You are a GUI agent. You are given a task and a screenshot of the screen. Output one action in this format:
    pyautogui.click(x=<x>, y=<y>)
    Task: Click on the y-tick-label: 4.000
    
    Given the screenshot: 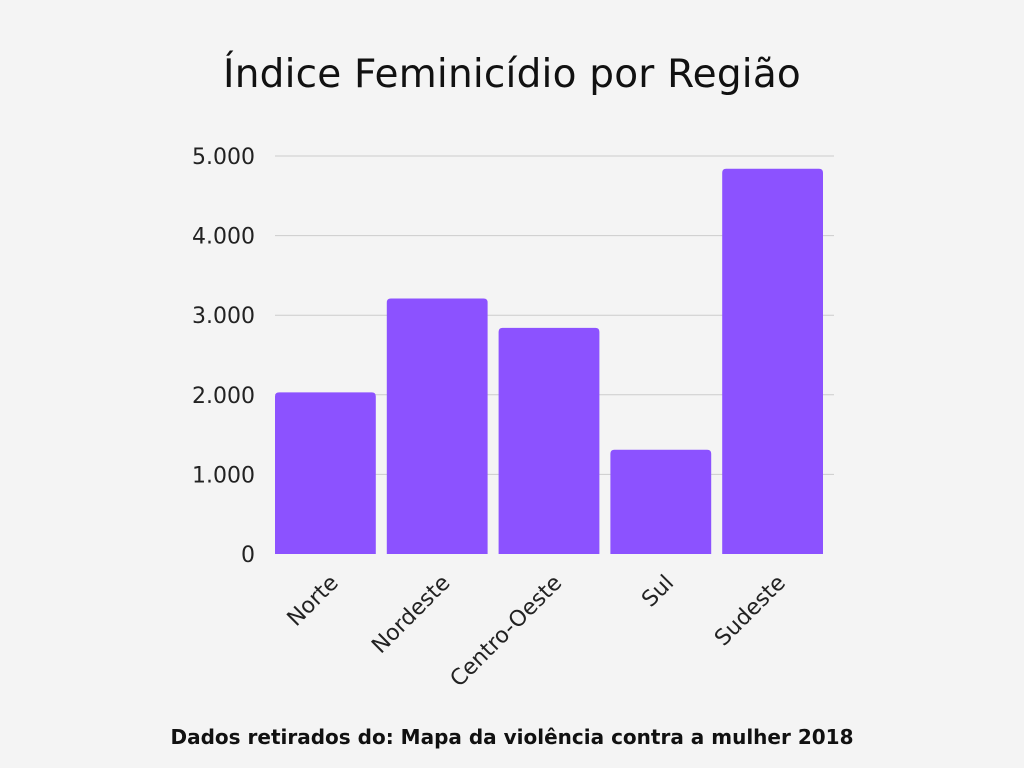 What is the action you would take?
    pyautogui.click(x=223, y=237)
    